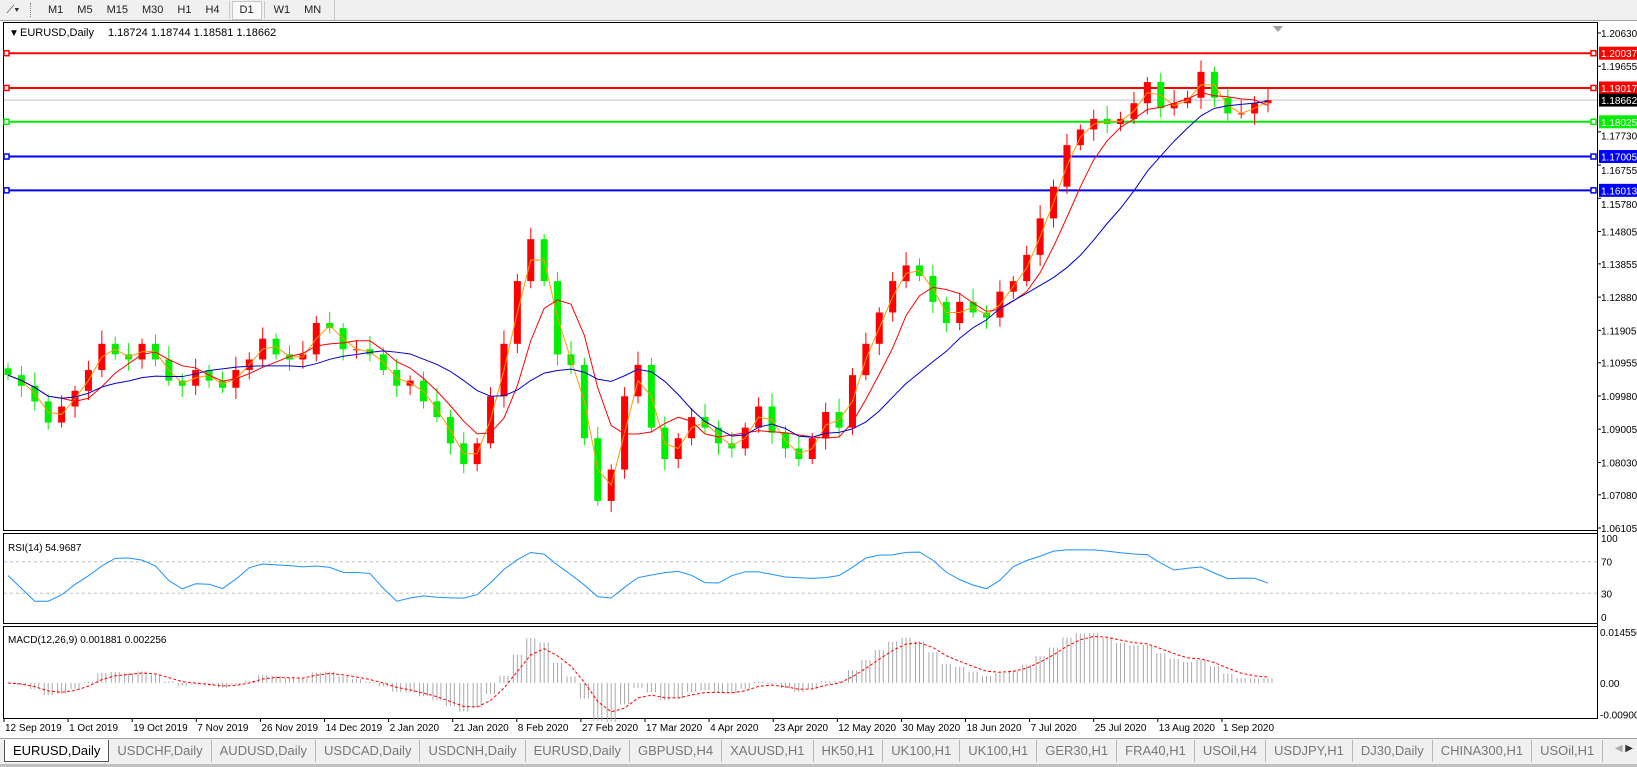 This screenshot has width=1637, height=767. What do you see at coordinates (282, 10) in the screenshot?
I see `timeframe-button-w1: W1` at bounding box center [282, 10].